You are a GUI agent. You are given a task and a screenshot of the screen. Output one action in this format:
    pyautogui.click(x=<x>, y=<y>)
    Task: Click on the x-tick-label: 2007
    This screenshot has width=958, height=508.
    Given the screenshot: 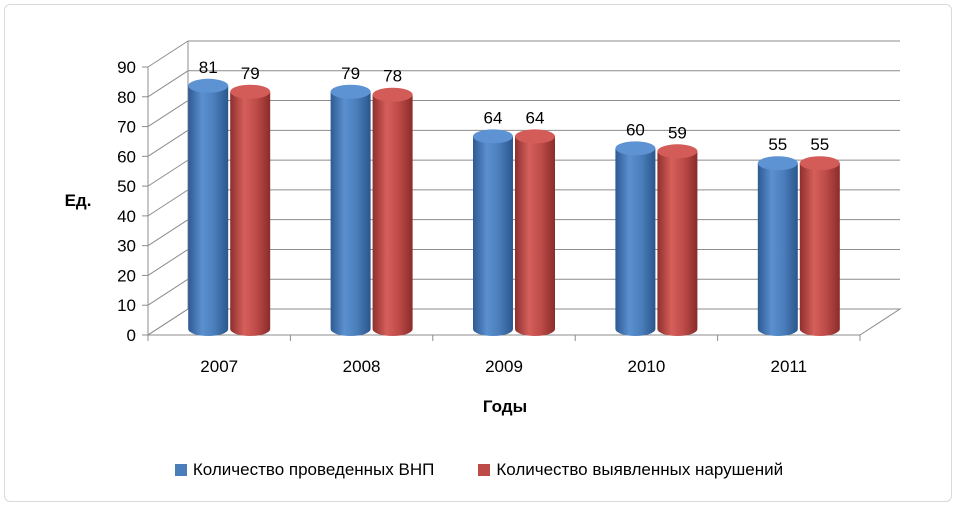 What is the action you would take?
    pyautogui.click(x=219, y=366)
    